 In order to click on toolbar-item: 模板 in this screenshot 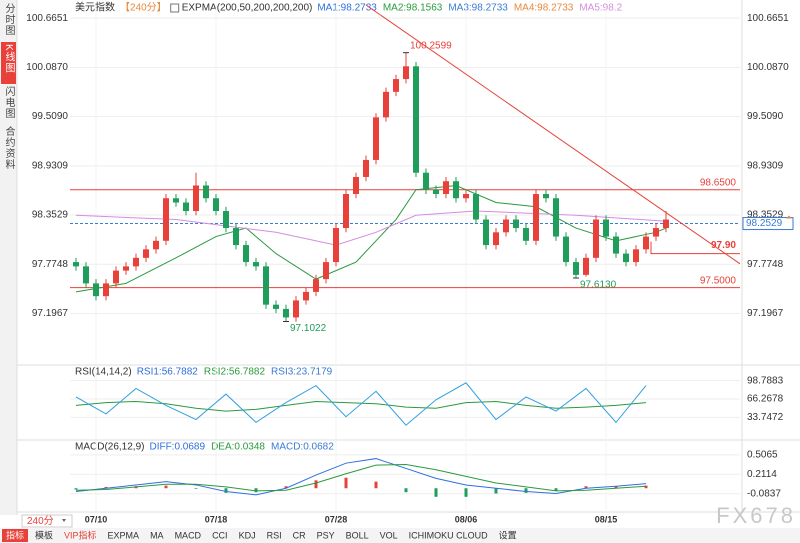, I will do `click(44, 534)`.